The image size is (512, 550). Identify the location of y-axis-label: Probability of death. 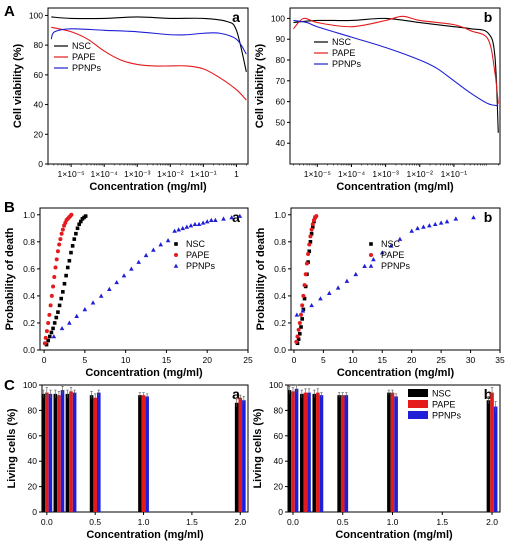
(261, 278).